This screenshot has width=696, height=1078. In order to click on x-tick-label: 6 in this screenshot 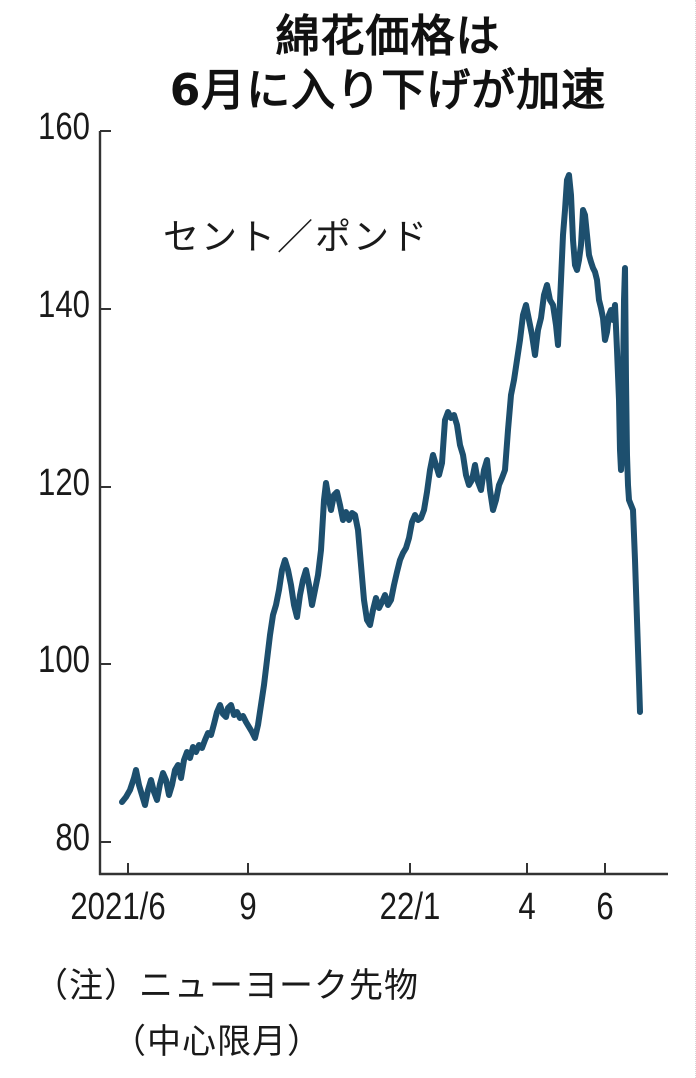, I will do `click(605, 907)`.